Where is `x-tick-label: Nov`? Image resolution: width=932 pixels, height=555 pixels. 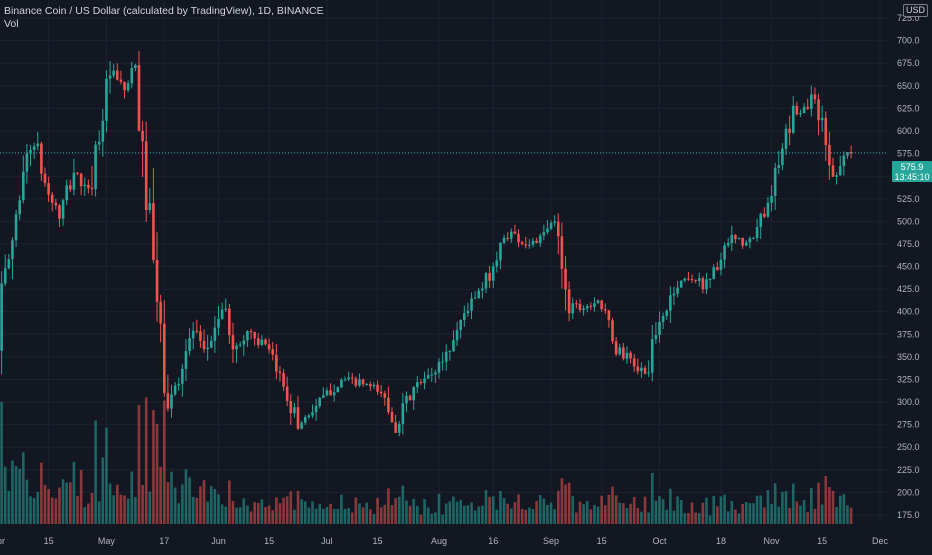 x-tick-label: Nov is located at coordinates (772, 541).